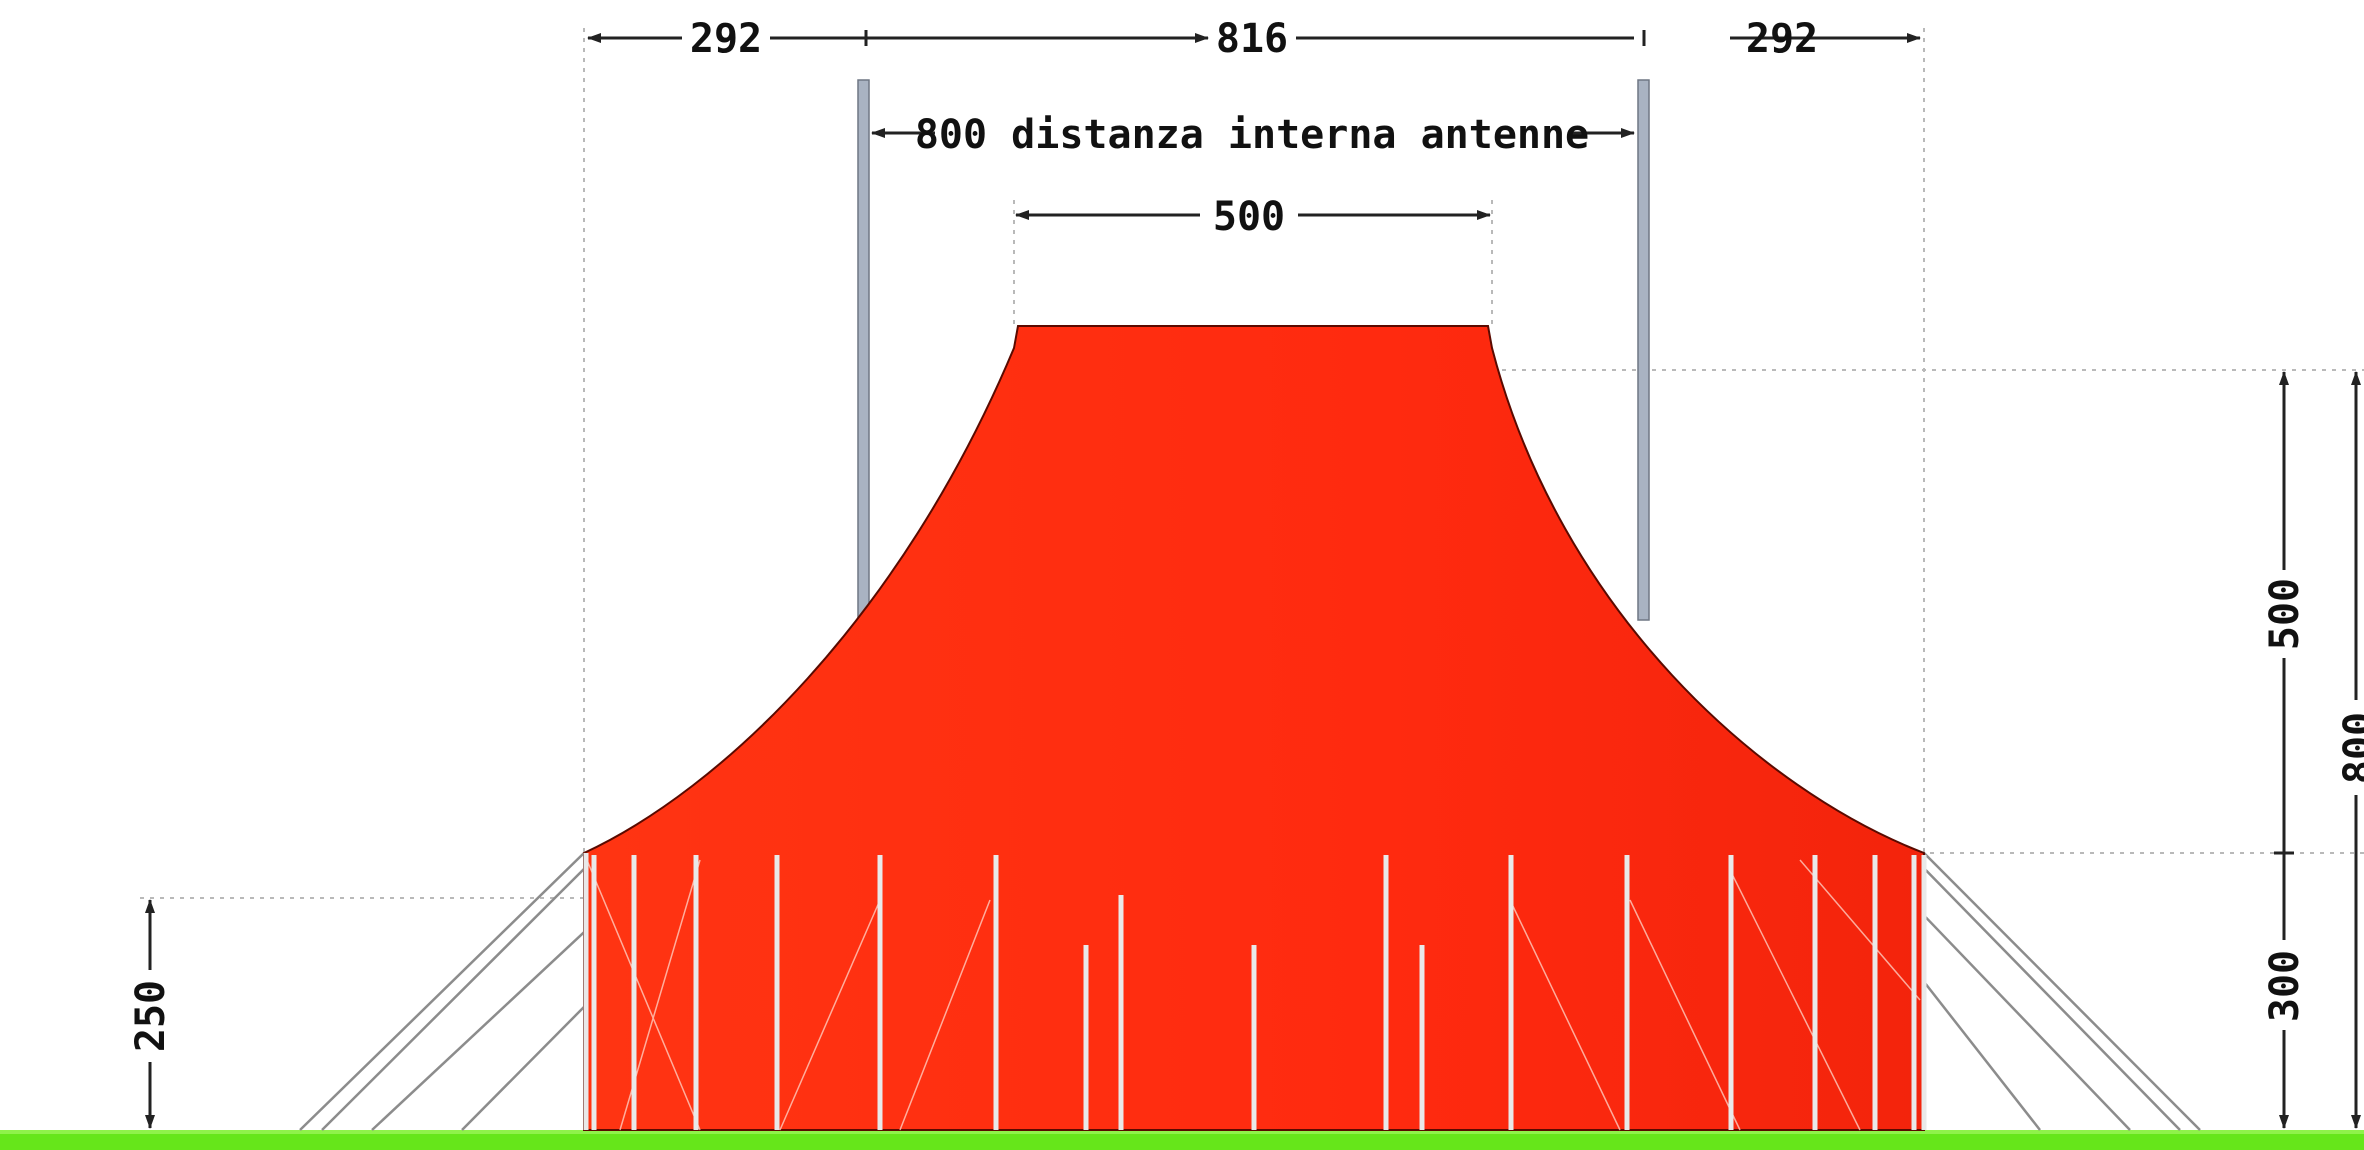 The image size is (2364, 1150). What do you see at coordinates (726, 39) in the screenshot?
I see `dim-left-span: 292` at bounding box center [726, 39].